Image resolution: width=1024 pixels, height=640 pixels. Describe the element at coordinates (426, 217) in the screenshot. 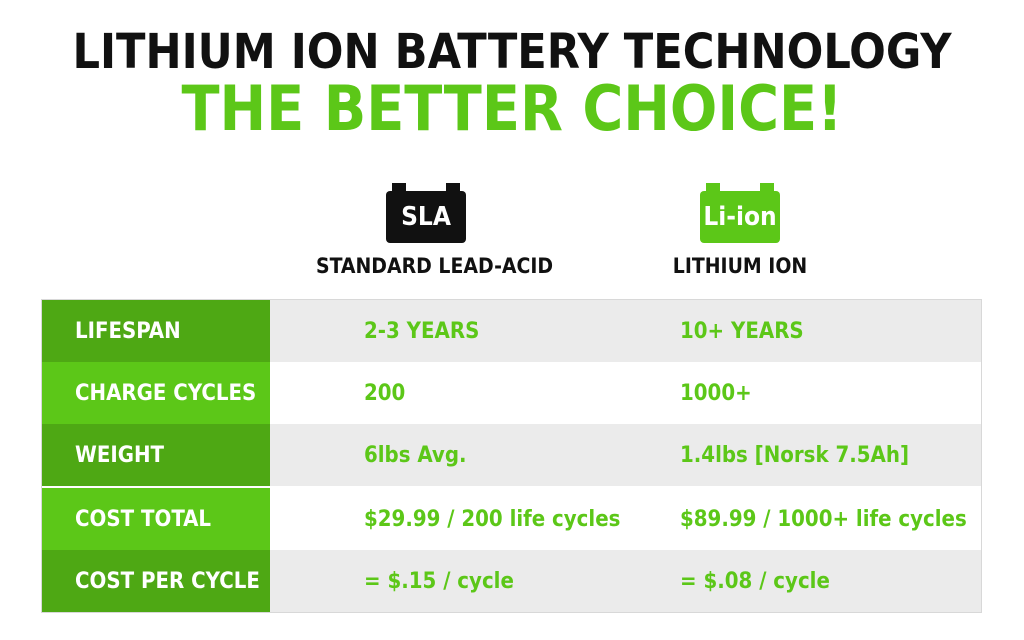

I see `sla-badge: SLA` at that location.